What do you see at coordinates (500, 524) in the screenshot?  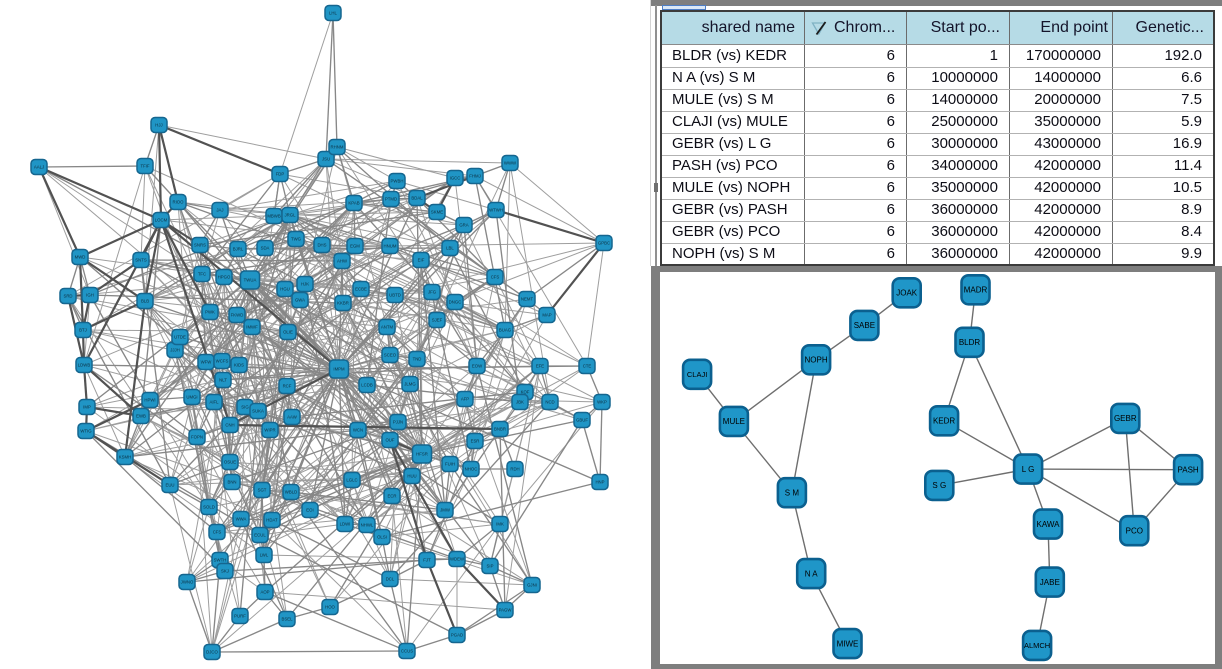 I see `svg-text: IMK` at bounding box center [500, 524].